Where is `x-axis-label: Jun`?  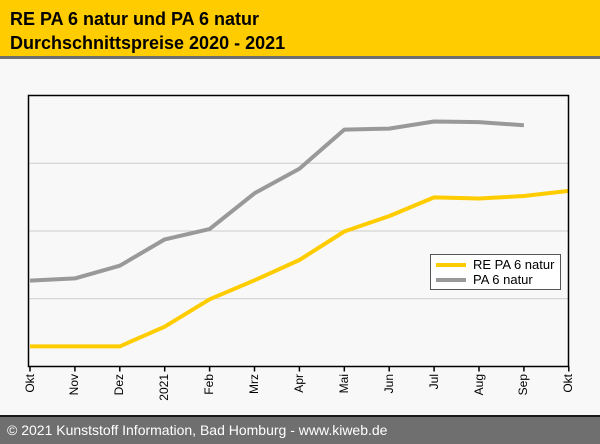
x-axis-label: Jun is located at coordinates (388, 384).